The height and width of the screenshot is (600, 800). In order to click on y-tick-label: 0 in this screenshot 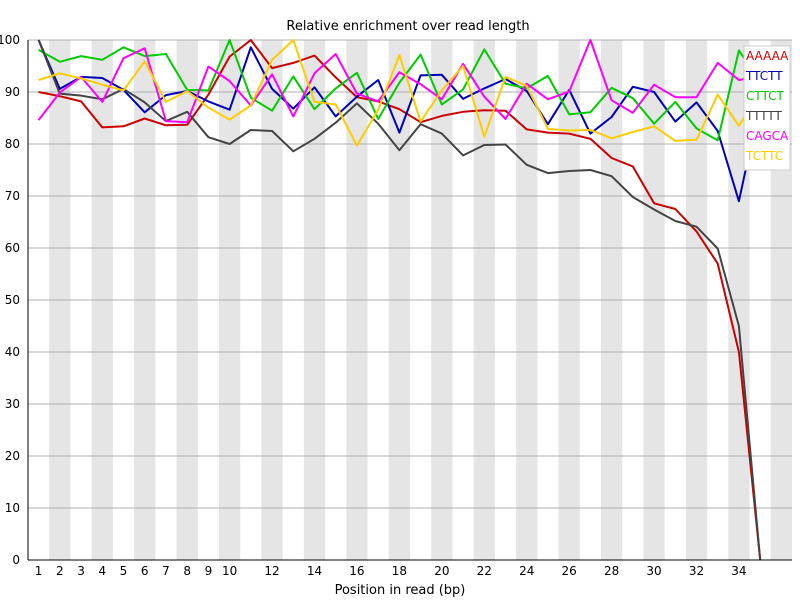, I will do `click(16, 560)`.